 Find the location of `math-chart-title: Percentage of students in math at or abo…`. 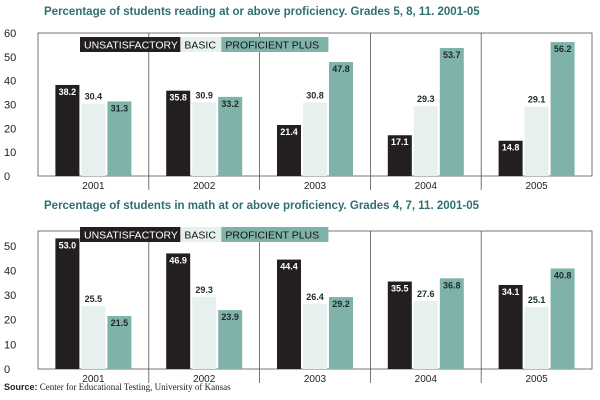

math-chart-title: Percentage of students in math at or abo… is located at coordinates (262, 206).